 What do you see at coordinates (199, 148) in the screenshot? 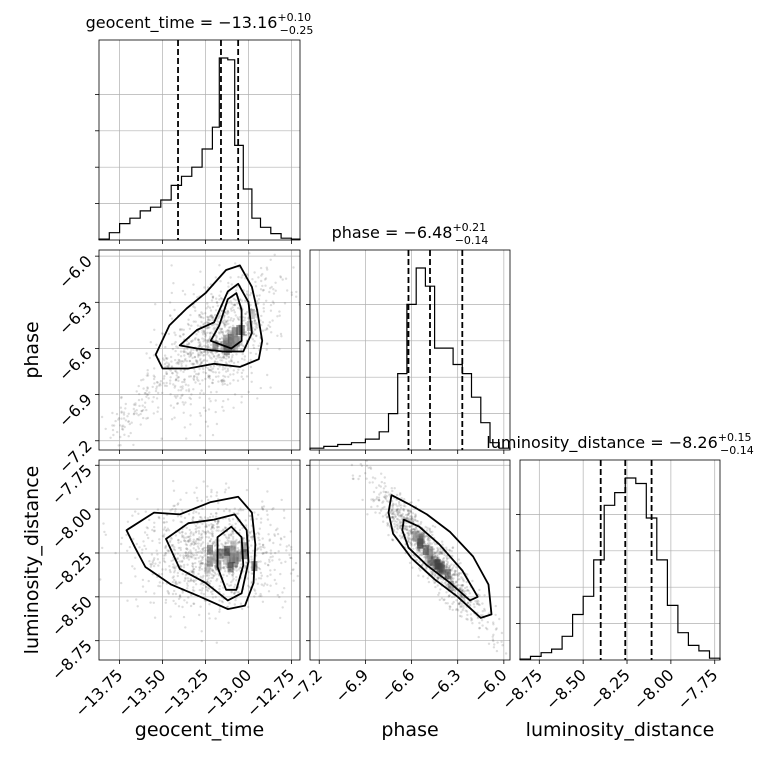
I see `histogram-geocent_time` at bounding box center [199, 148].